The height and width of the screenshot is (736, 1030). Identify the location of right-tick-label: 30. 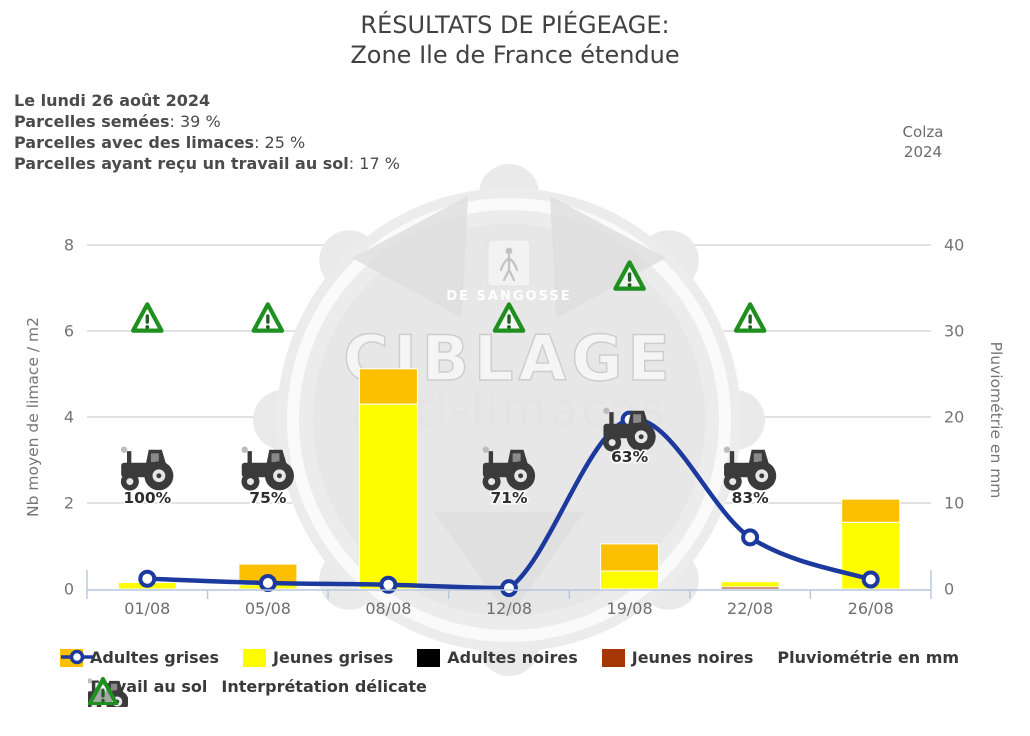
(954, 331).